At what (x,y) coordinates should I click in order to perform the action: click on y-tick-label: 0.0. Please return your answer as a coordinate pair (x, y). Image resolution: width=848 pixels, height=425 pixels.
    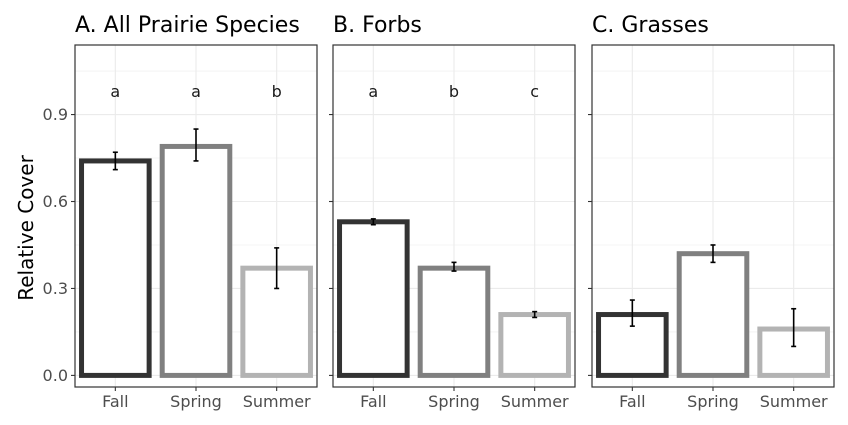
    Looking at the image, I should click on (55, 375).